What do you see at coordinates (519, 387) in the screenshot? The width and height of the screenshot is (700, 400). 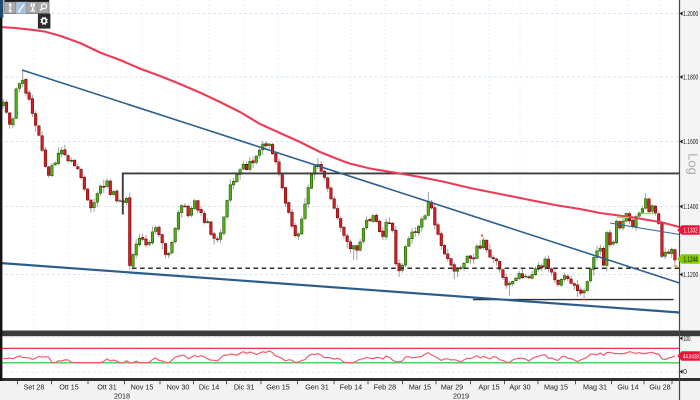 I see `svg-text: Apr 30` at bounding box center [519, 387].